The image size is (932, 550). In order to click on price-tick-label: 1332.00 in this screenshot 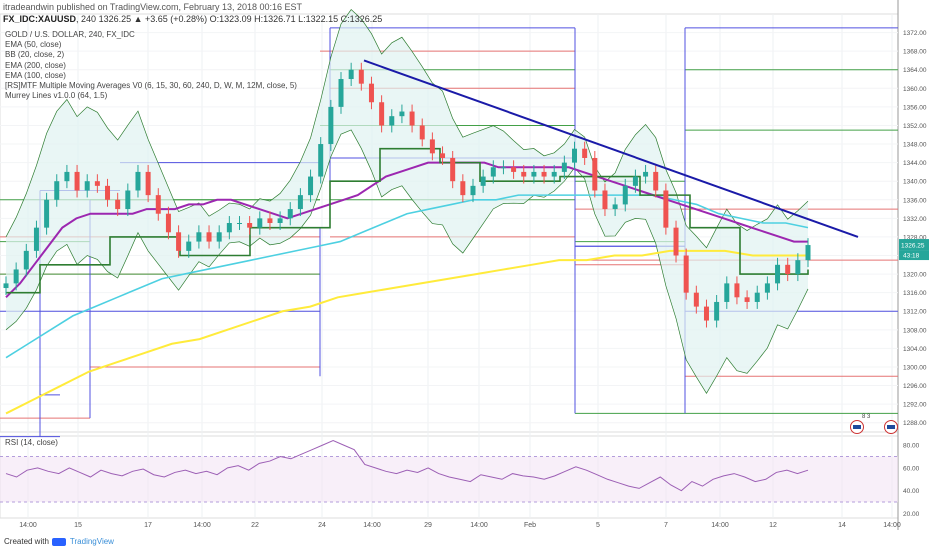, I will do `click(915, 219)`.